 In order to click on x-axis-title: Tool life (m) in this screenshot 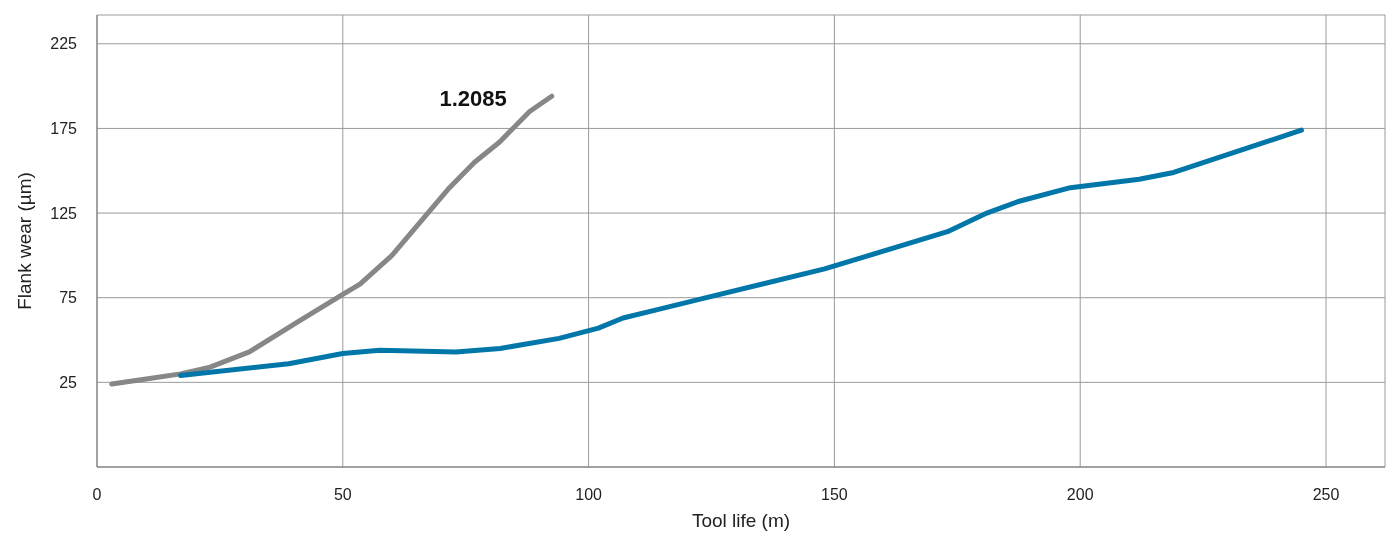, I will do `click(741, 520)`.